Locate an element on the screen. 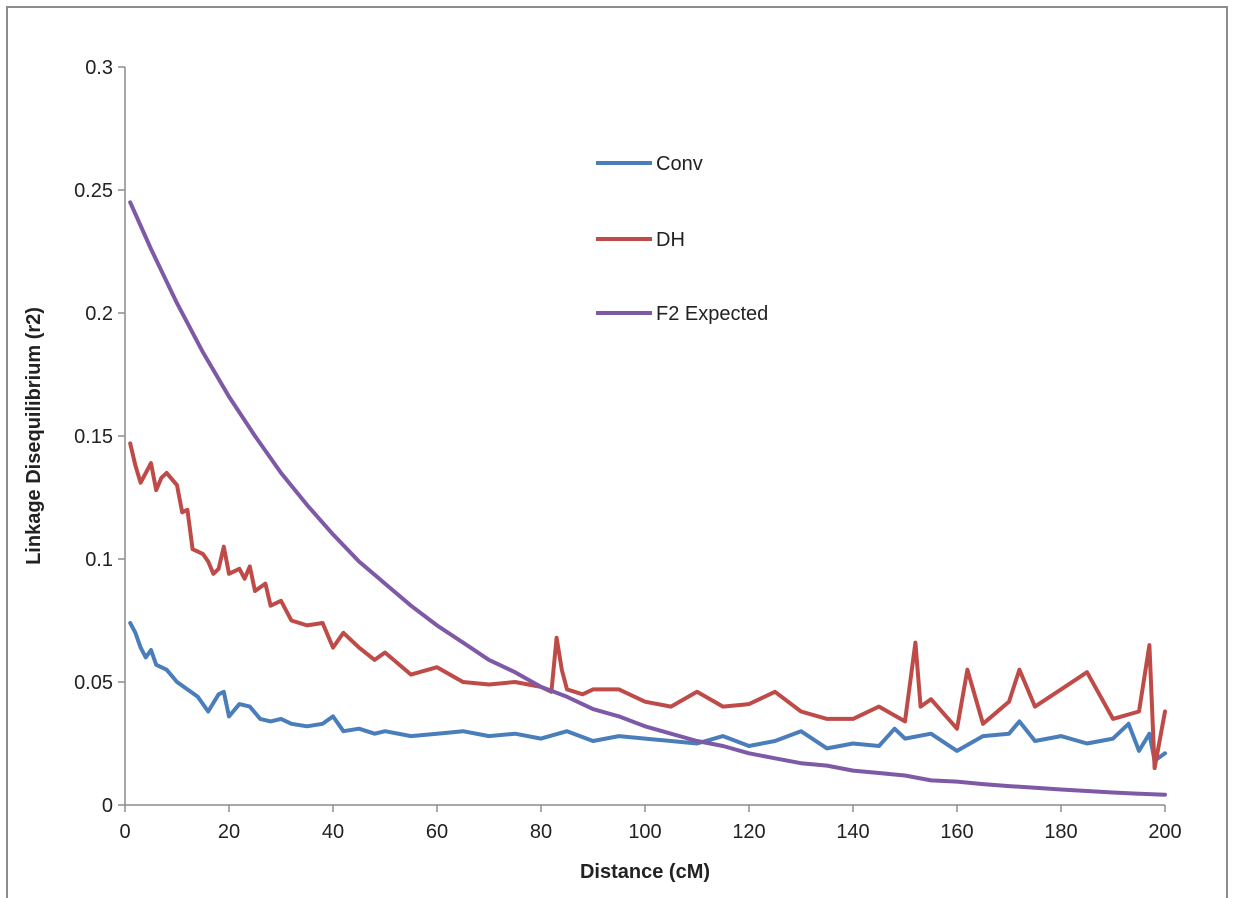 This screenshot has width=1233, height=898. legend-label-conv: Conv is located at coordinates (679, 164).